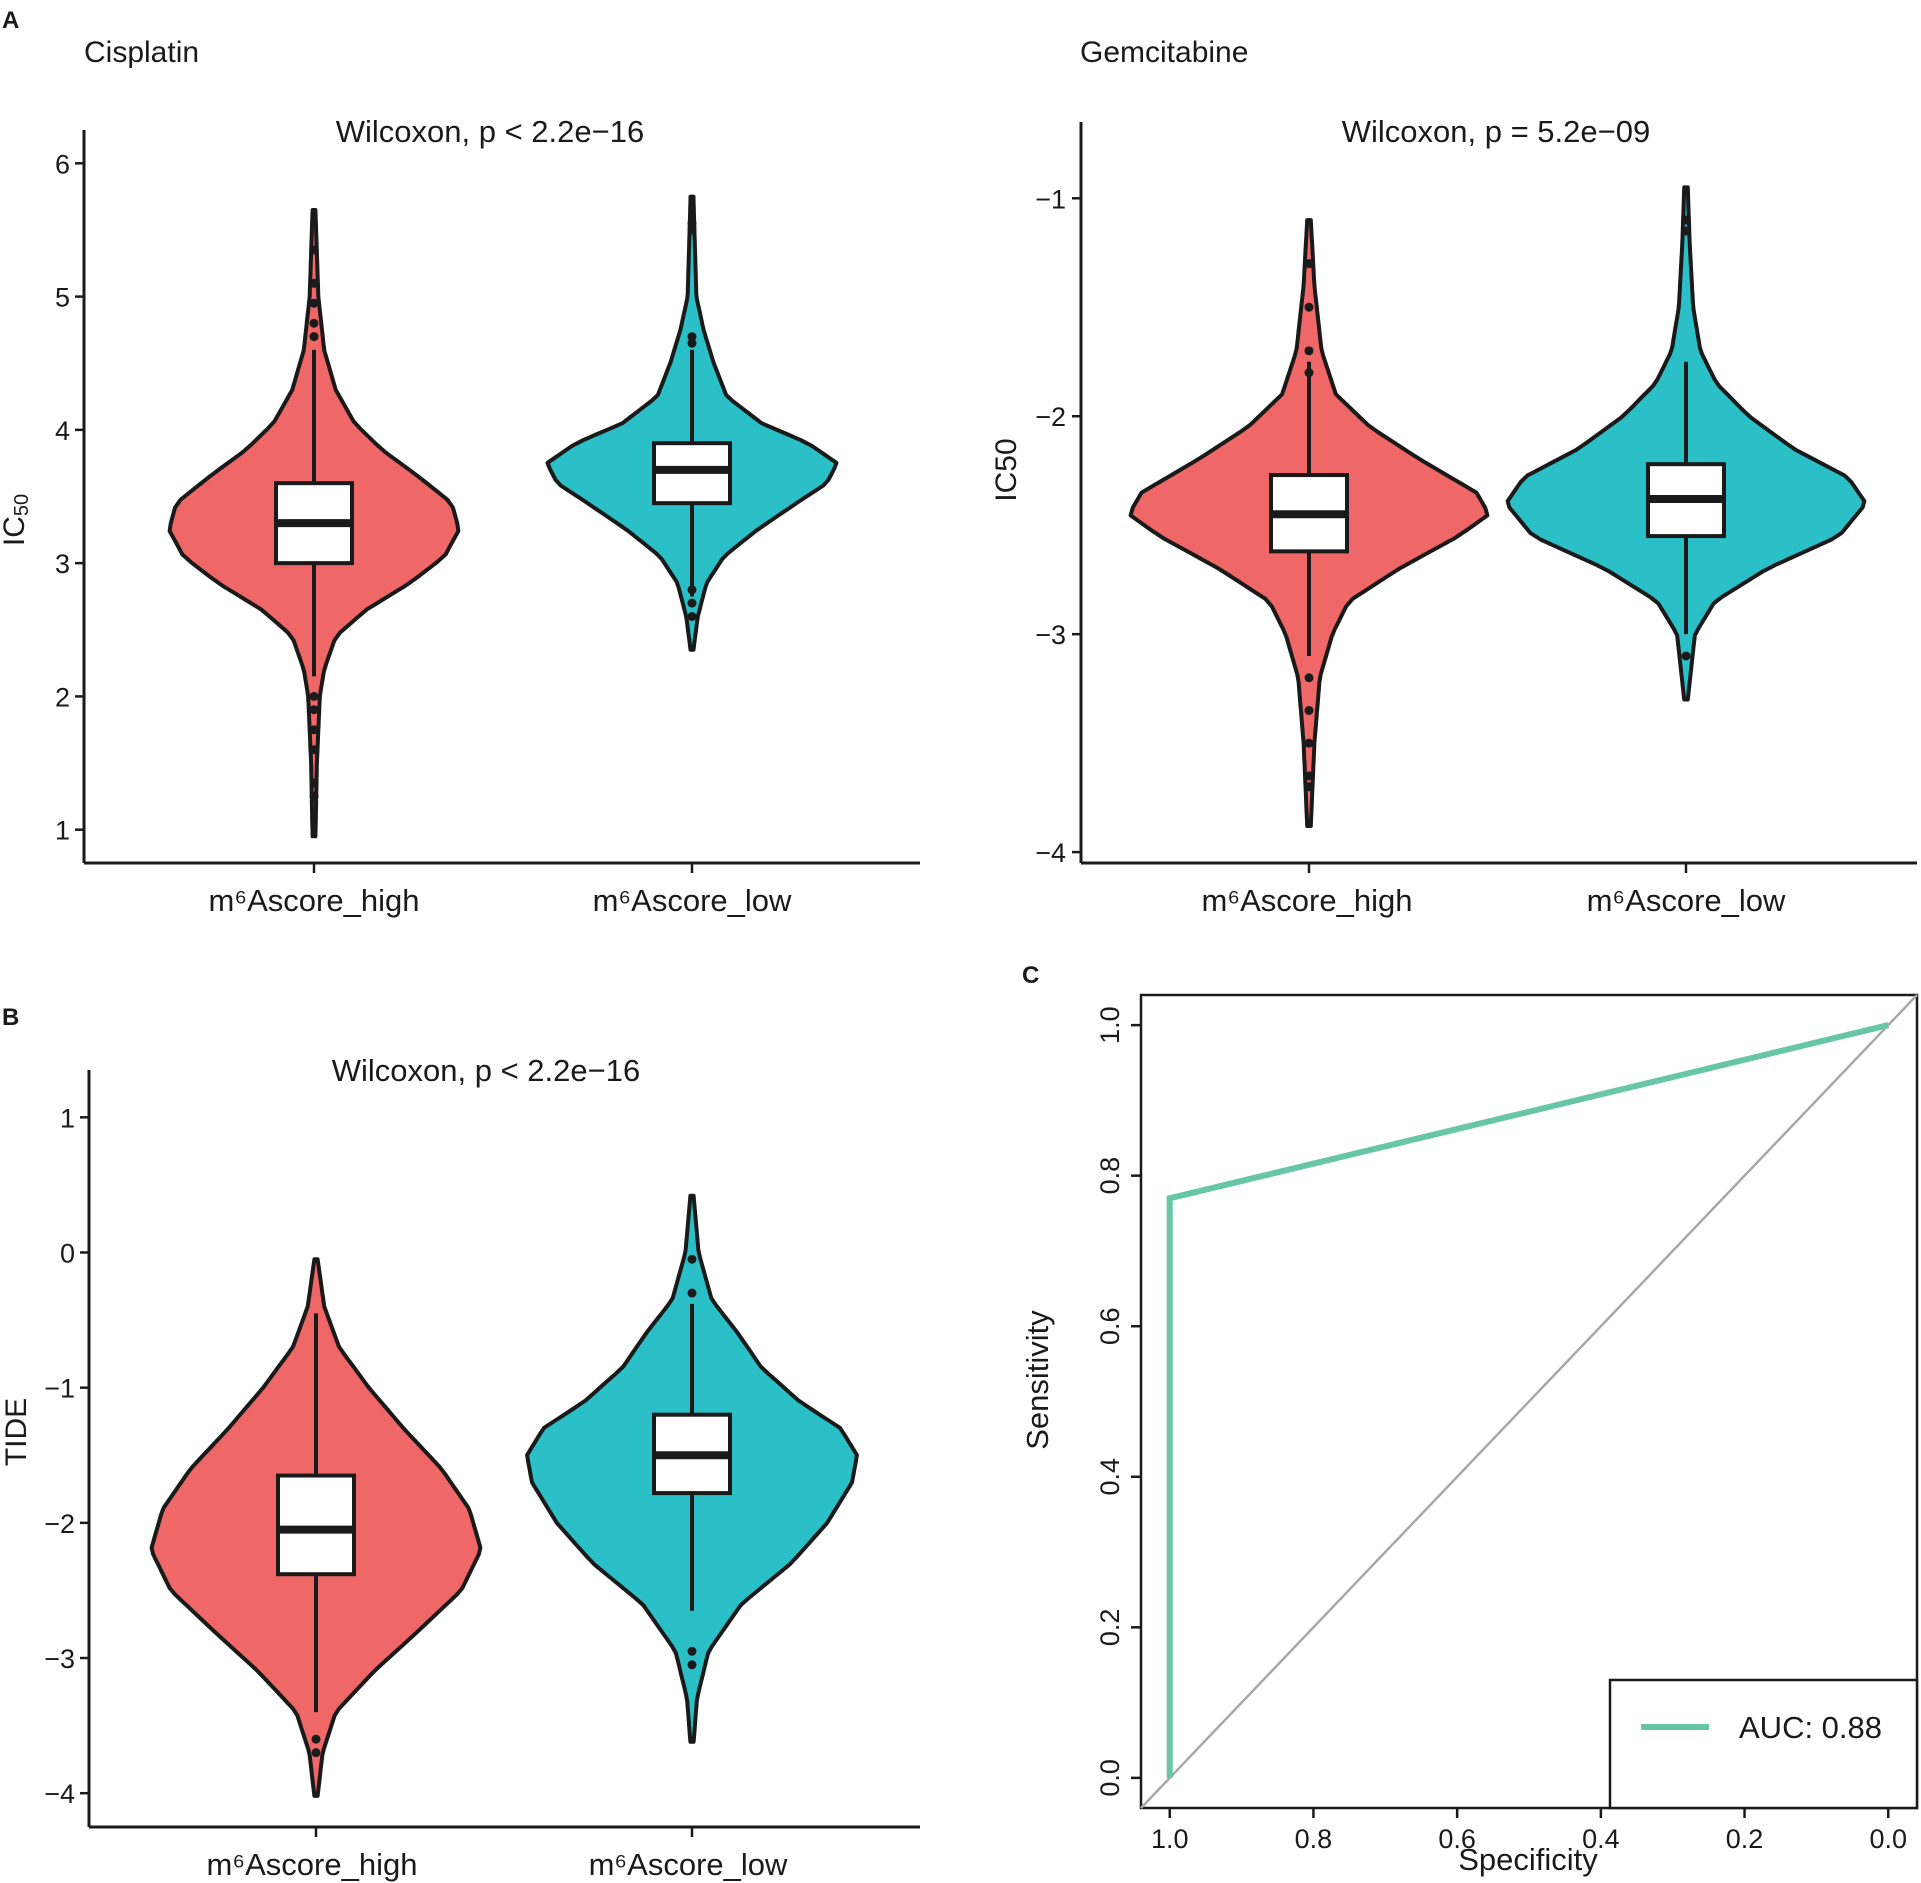 Image resolution: width=1921 pixels, height=1883 pixels. I want to click on tide-y-tick-label: −1, so click(59, 1389).